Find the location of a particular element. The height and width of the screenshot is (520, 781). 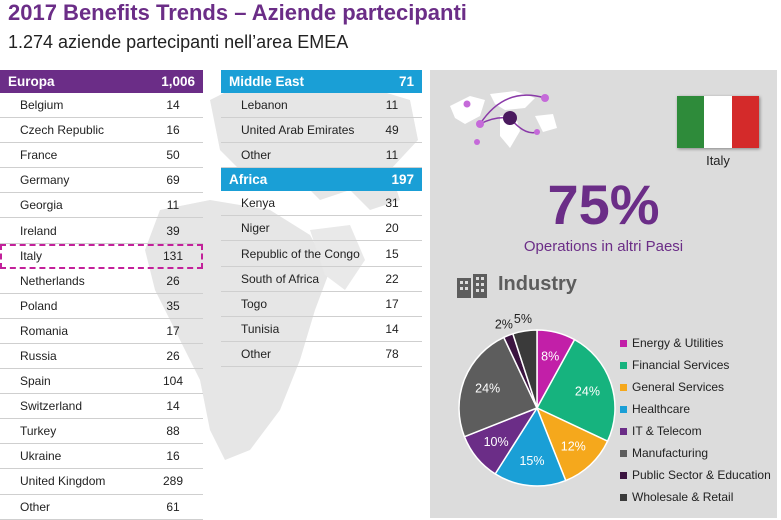

row-value: 16 is located at coordinates (173, 130).